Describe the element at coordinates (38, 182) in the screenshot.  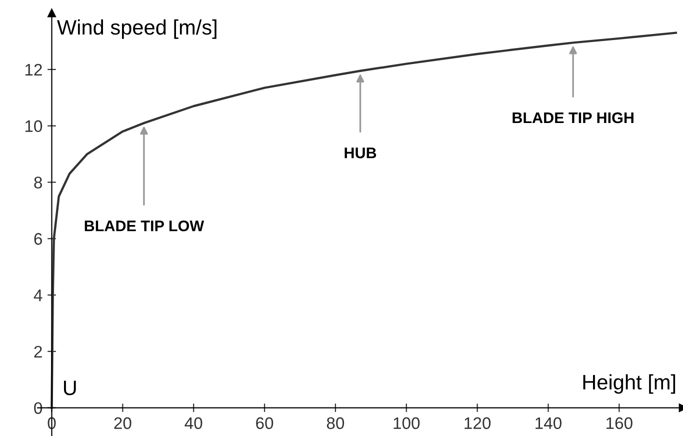
I see `y-tick-label: 8` at that location.